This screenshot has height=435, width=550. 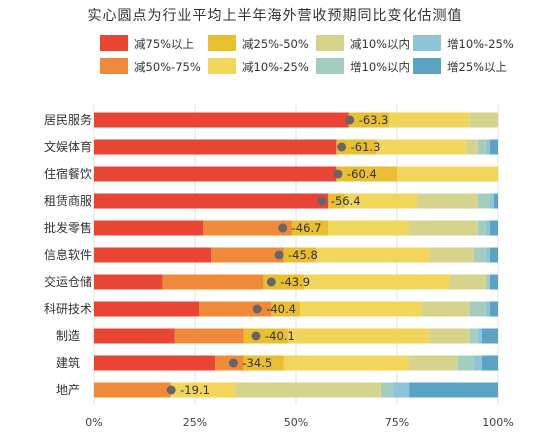 I want to click on category-label: 住宿餐饮, so click(x=68, y=173).